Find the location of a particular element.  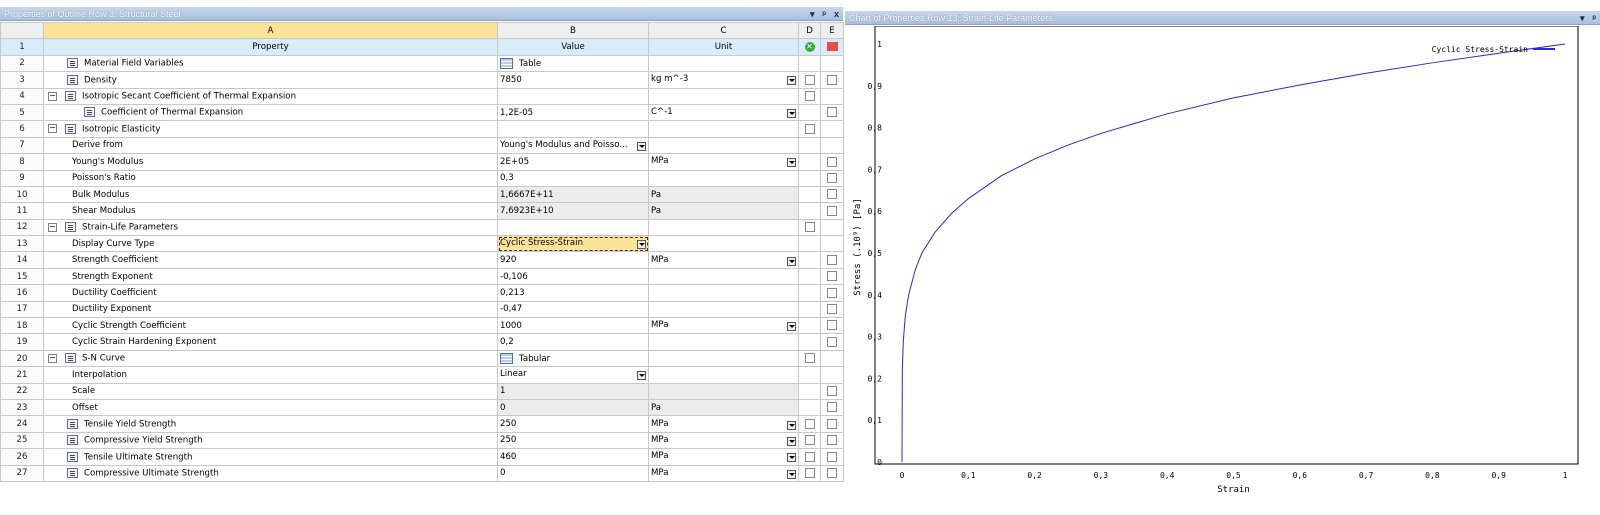

value-cell: 7850 is located at coordinates (573, 80).